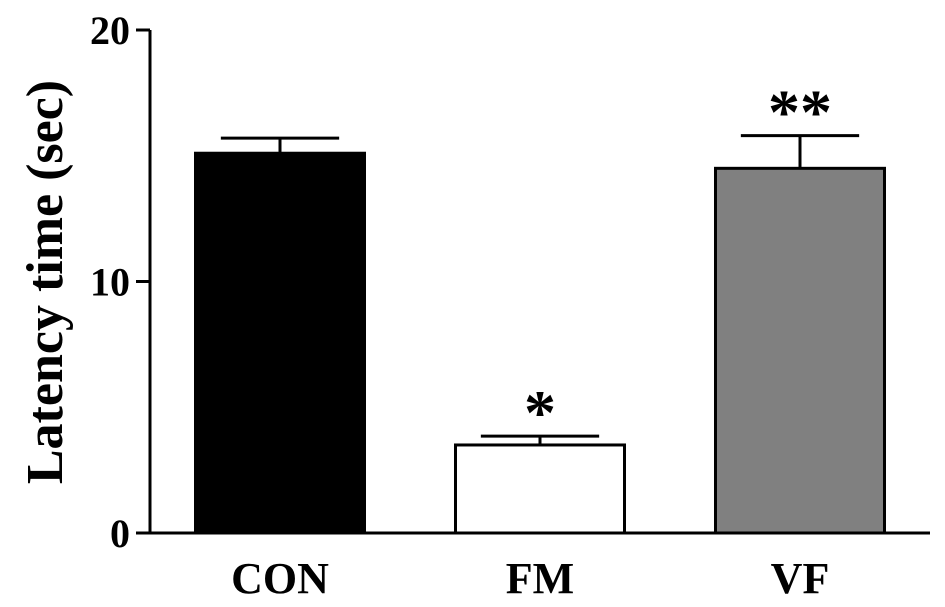  I want to click on significance-marker-vf: **, so click(800, 112).